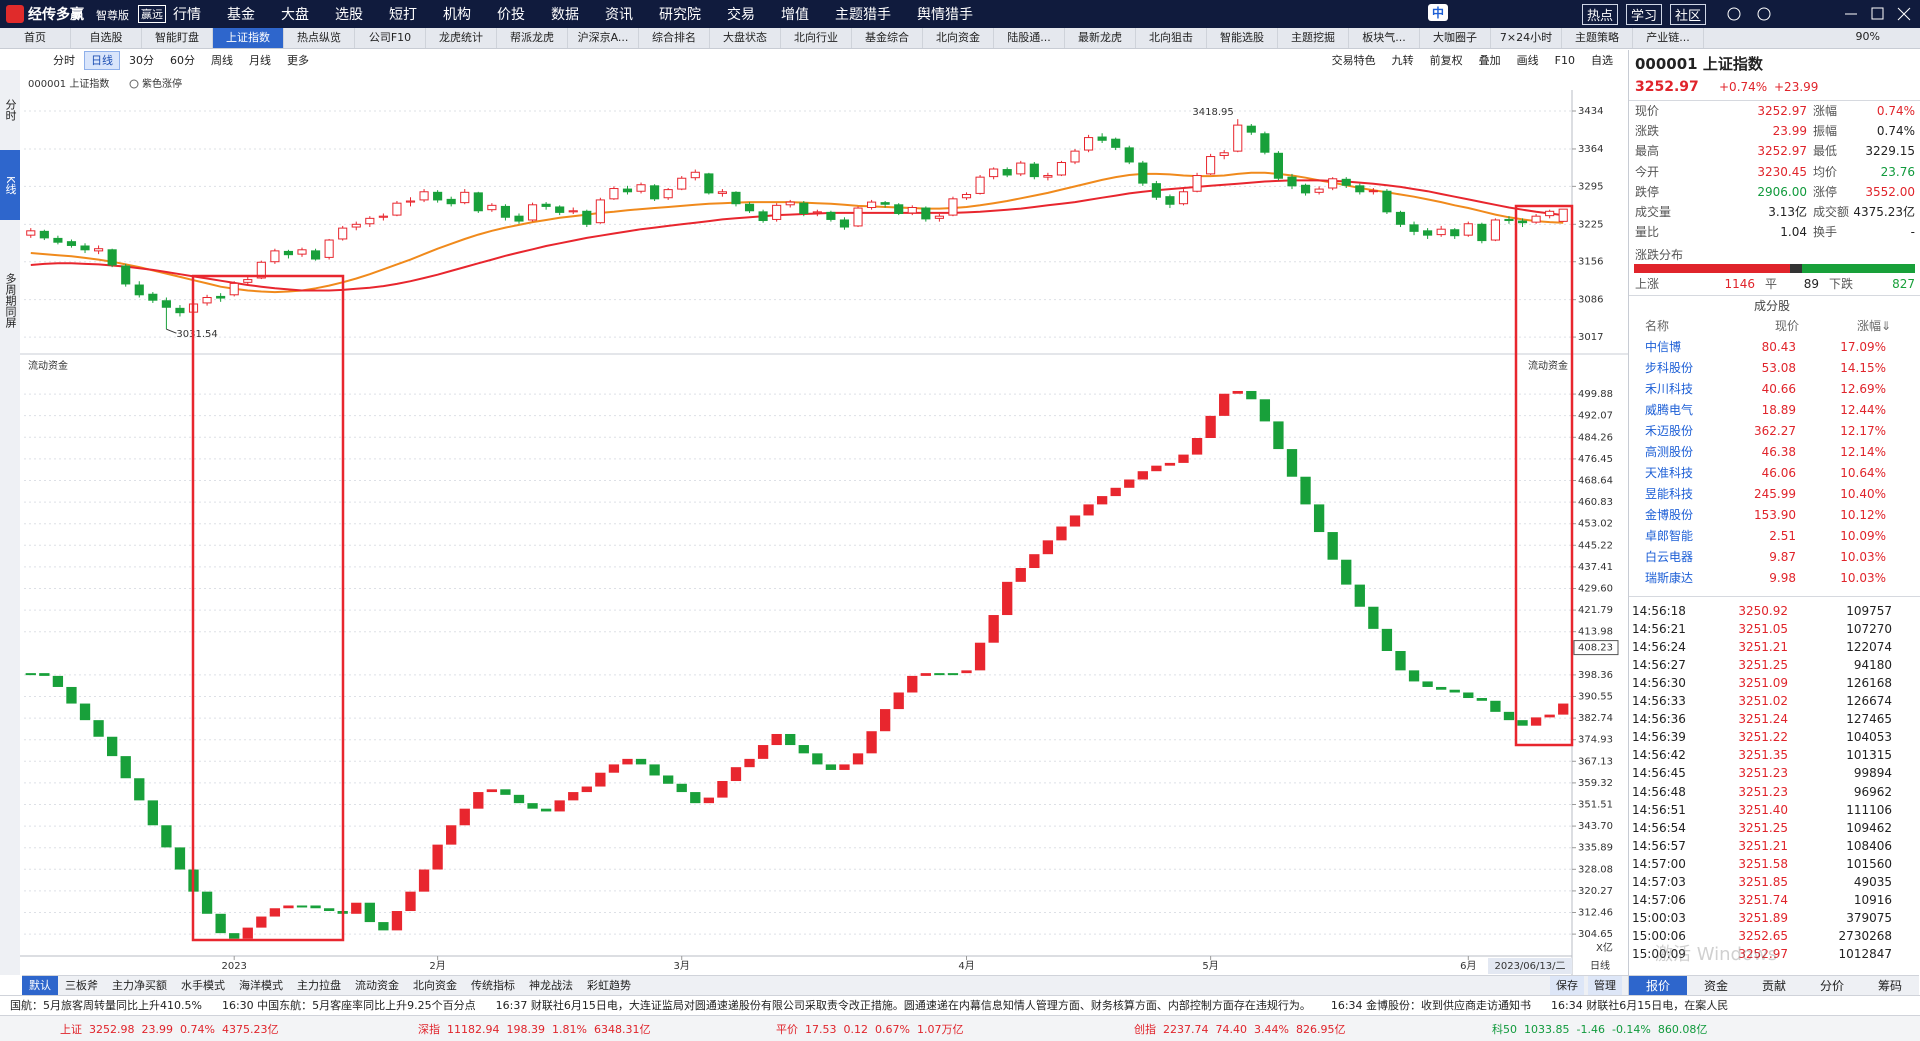 Image resolution: width=1920 pixels, height=1041 pixels. I want to click on user-icon, so click(1734, 14).